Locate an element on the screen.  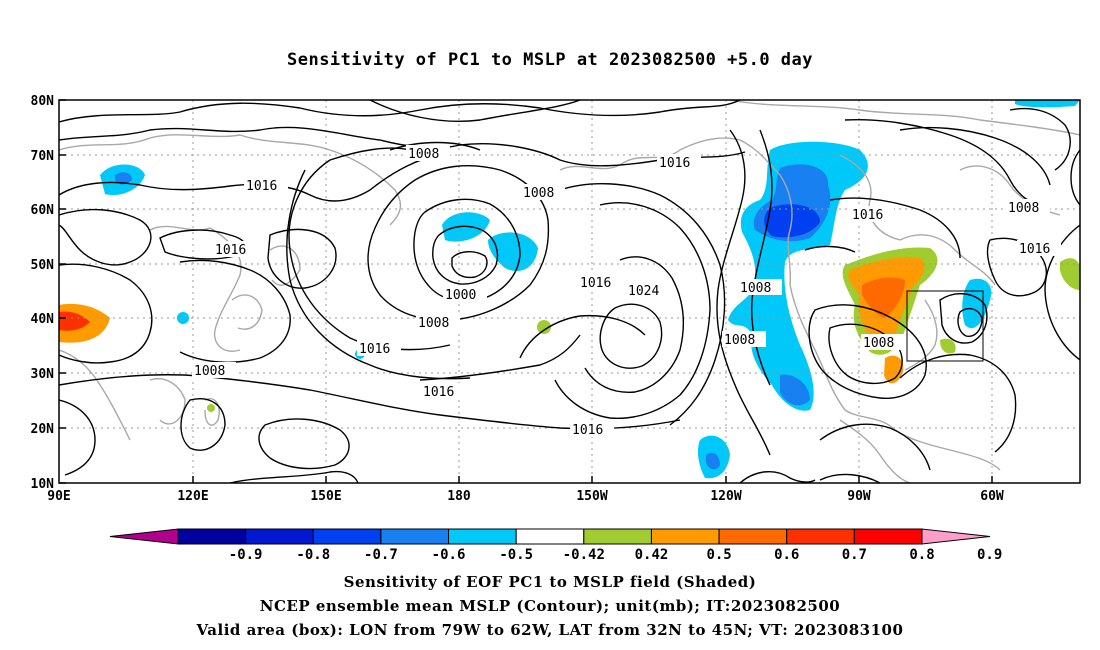
colorbar-label: -0.6 is located at coordinates (449, 555).